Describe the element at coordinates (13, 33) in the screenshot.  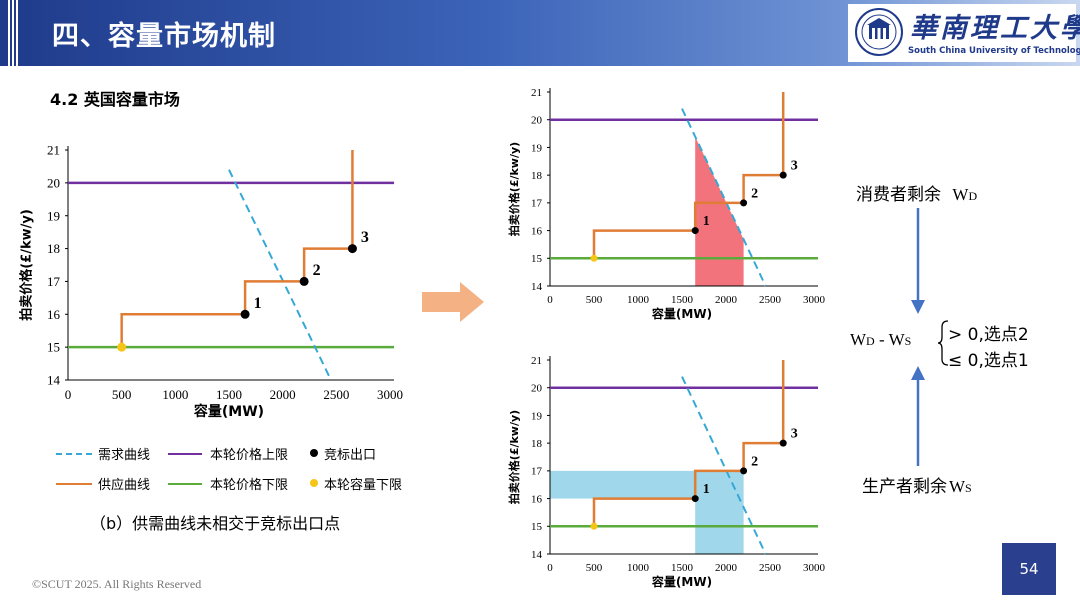
I see `header-stripes` at that location.